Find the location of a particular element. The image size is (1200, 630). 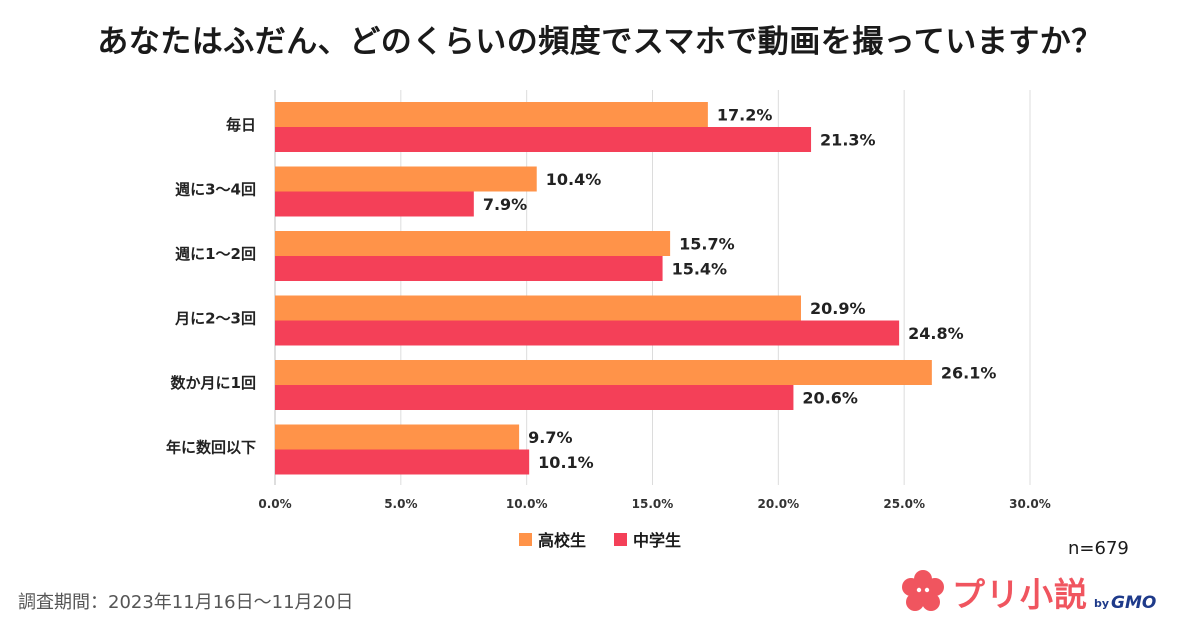

legend-swatch-high-school is located at coordinates (525, 539).